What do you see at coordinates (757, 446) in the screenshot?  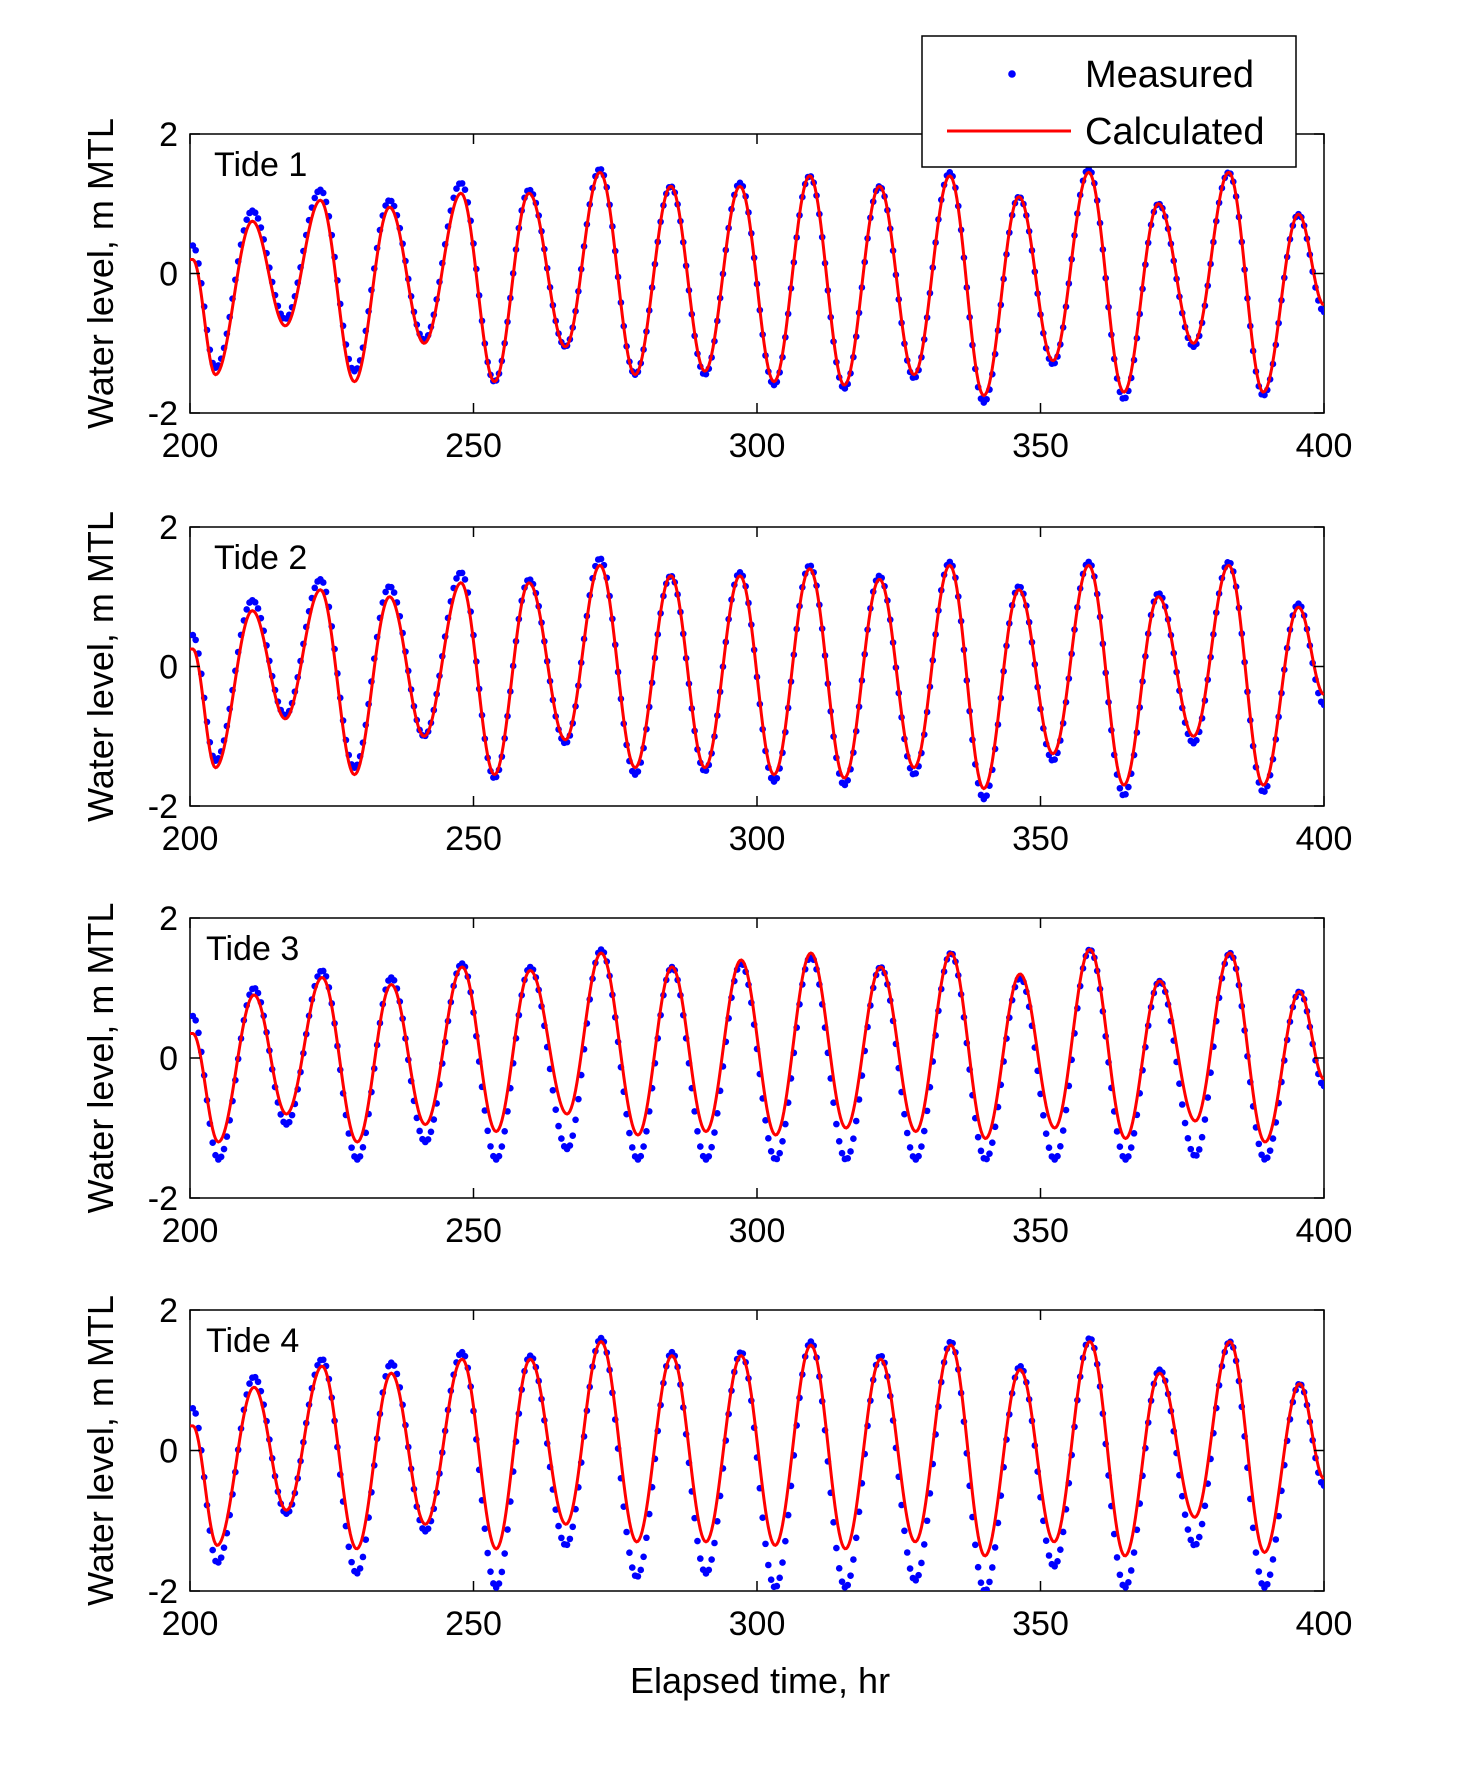 I see `x-tick-label: 300` at bounding box center [757, 446].